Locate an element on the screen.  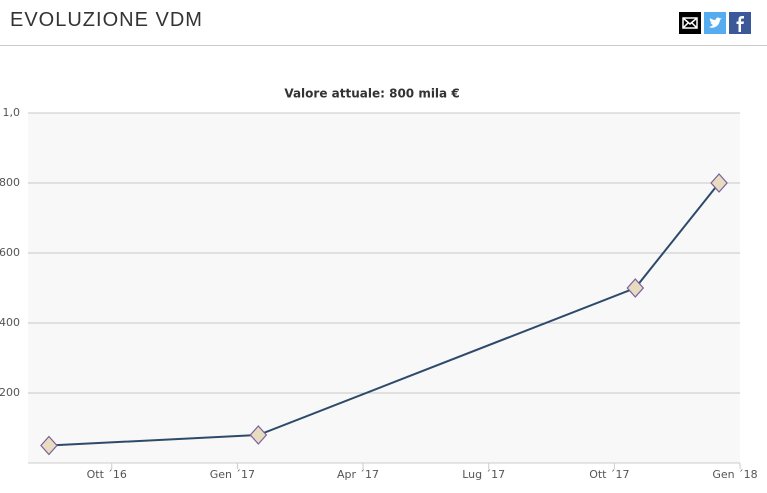
x-tick-label: Gen ´18 is located at coordinates (734, 474).